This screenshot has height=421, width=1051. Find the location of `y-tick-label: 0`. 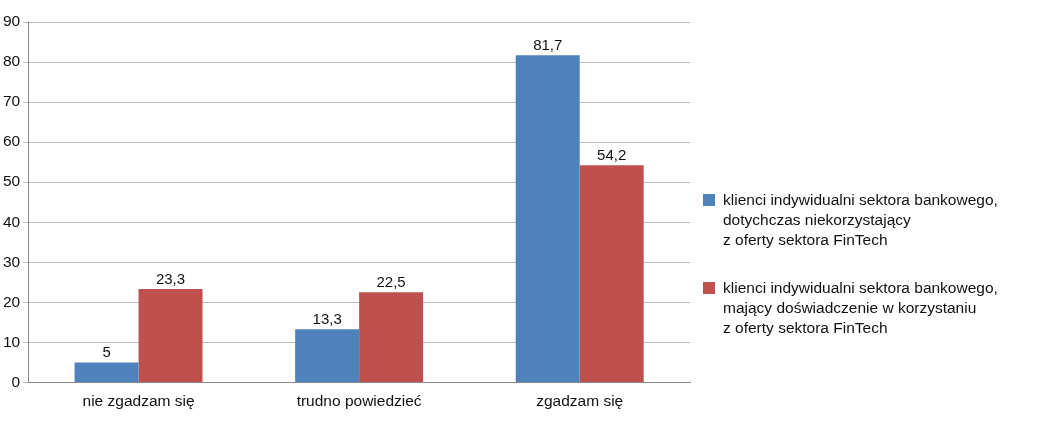

y-tick-label: 0 is located at coordinates (16, 381).